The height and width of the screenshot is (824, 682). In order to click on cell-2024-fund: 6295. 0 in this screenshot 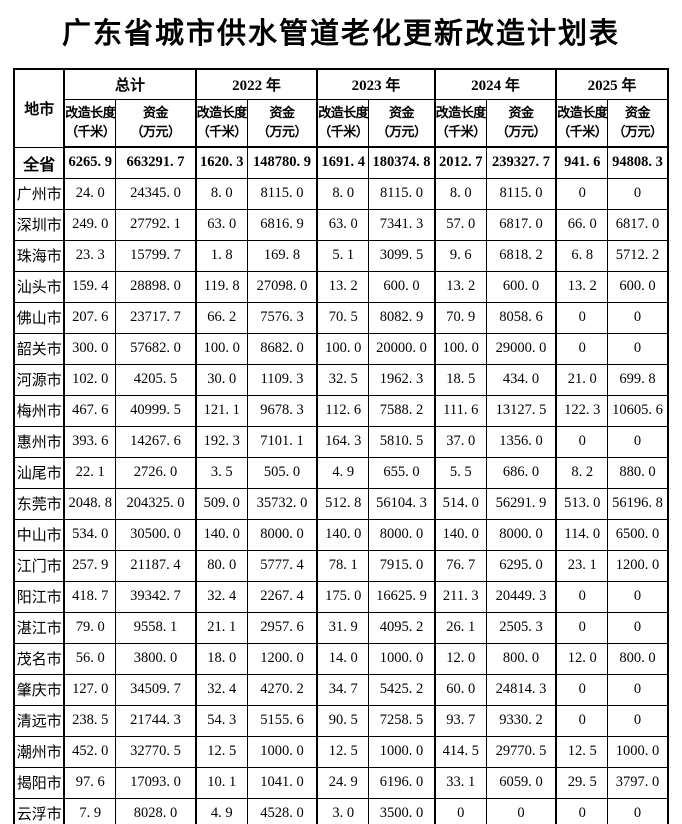, I will do `click(521, 565)`.